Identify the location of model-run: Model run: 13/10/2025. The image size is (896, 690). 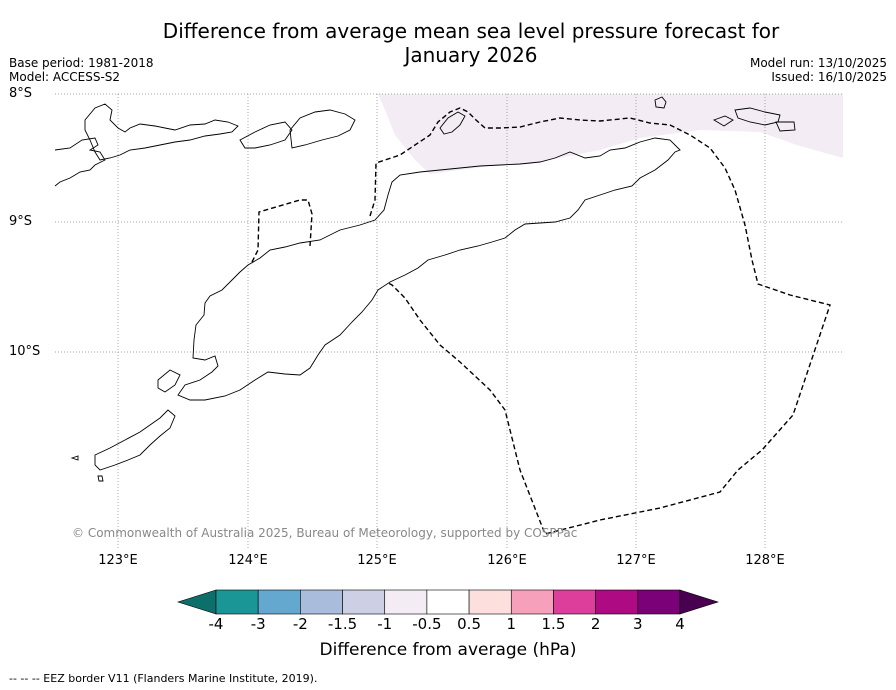
(818, 63).